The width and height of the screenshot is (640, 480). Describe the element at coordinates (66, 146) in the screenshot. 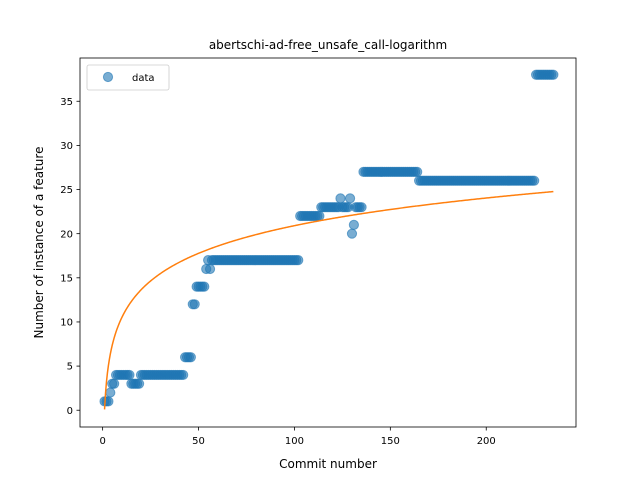

I see `y-tick-label: 30` at that location.